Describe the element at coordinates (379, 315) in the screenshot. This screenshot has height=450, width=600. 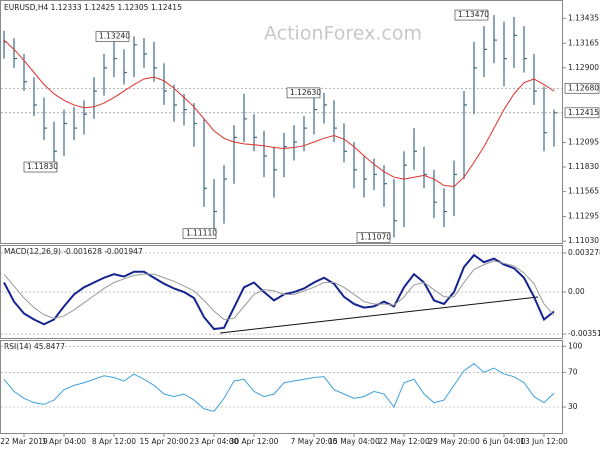
I see `trendline` at that location.